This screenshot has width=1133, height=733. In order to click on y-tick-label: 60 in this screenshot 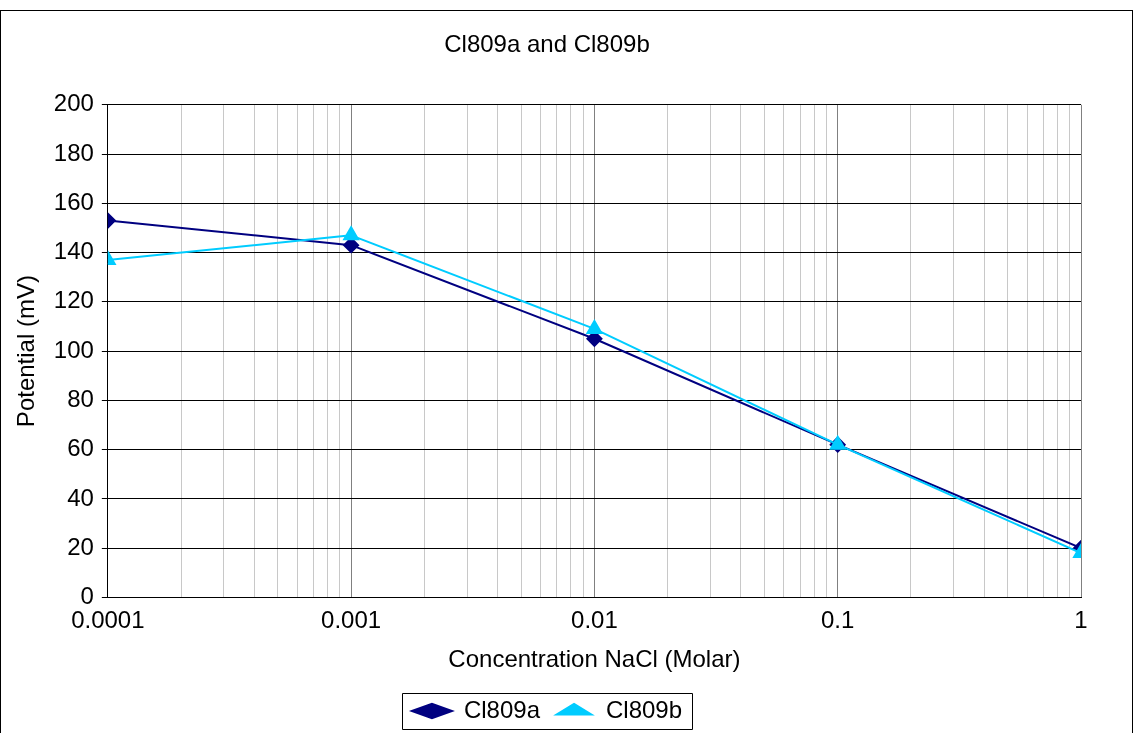, I will do `click(80, 448)`.